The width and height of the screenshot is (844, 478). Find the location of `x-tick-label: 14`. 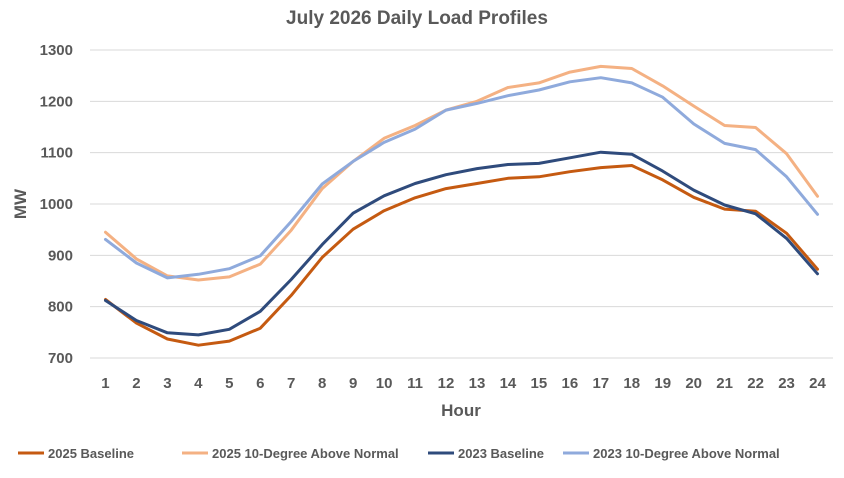

x-tick-label: 14 is located at coordinates (508, 383).